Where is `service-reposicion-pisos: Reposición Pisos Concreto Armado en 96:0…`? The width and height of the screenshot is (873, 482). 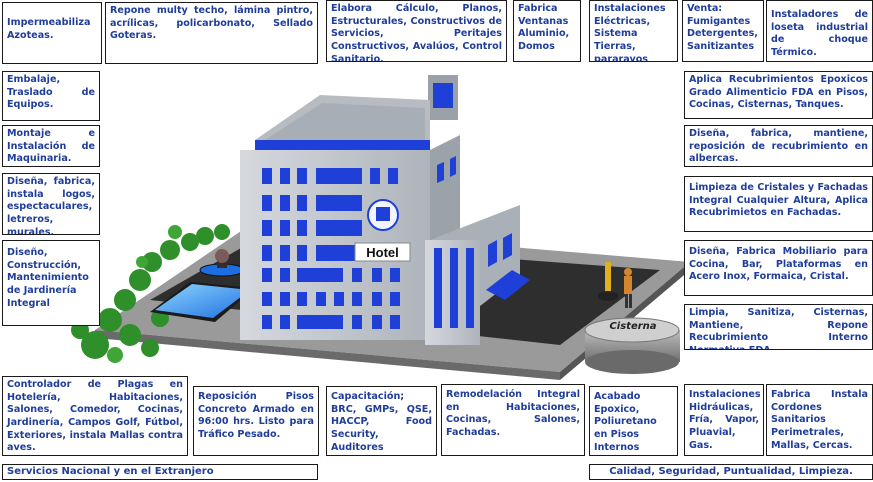
service-reposicion-pisos: Reposición Pisos Concreto Armado en 96:0… is located at coordinates (256, 421).